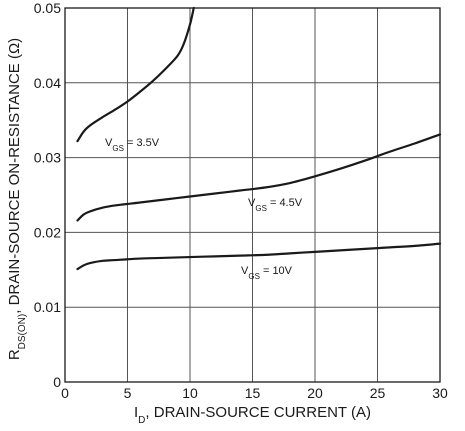 The height and width of the screenshot is (431, 465). What do you see at coordinates (65, 393) in the screenshot?
I see `x-tick-label: 0` at bounding box center [65, 393].